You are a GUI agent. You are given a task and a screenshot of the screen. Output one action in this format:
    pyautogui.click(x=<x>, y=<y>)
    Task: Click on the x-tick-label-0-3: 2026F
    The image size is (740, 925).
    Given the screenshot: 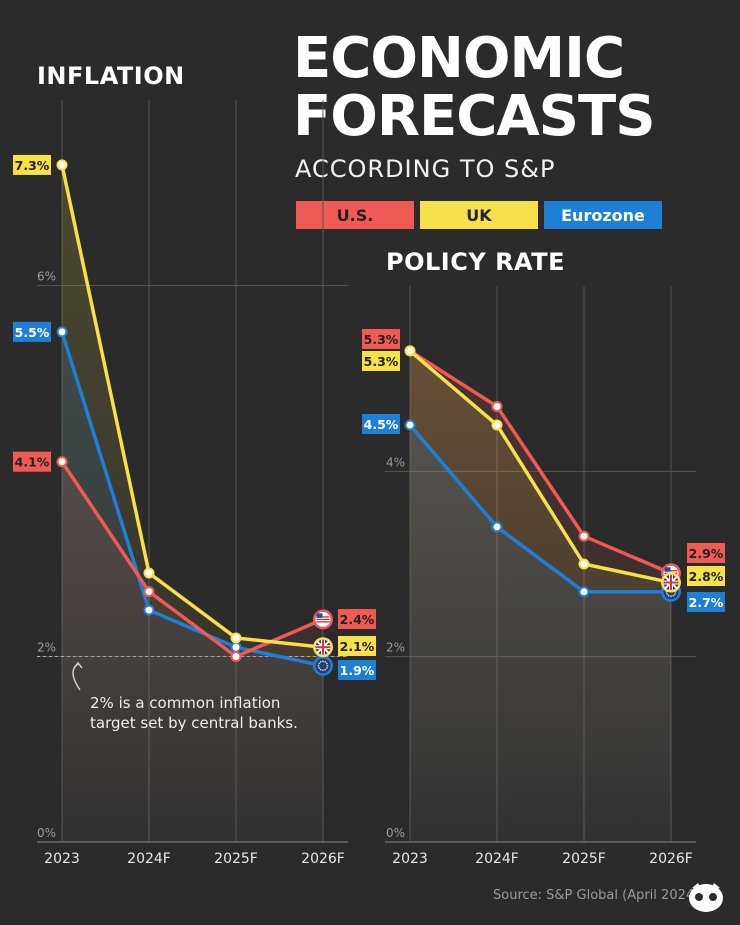 What is the action you would take?
    pyautogui.click(x=323, y=859)
    